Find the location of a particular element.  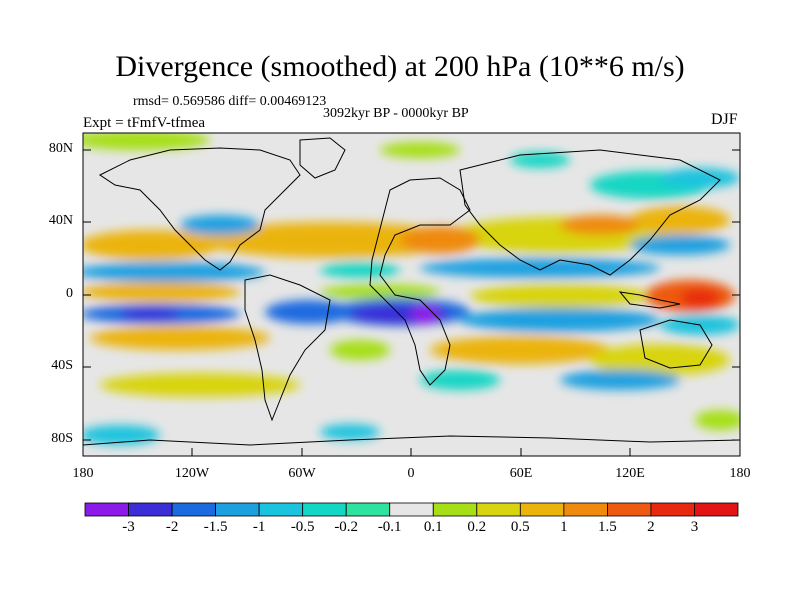

season-label: DJF is located at coordinates (724, 119).